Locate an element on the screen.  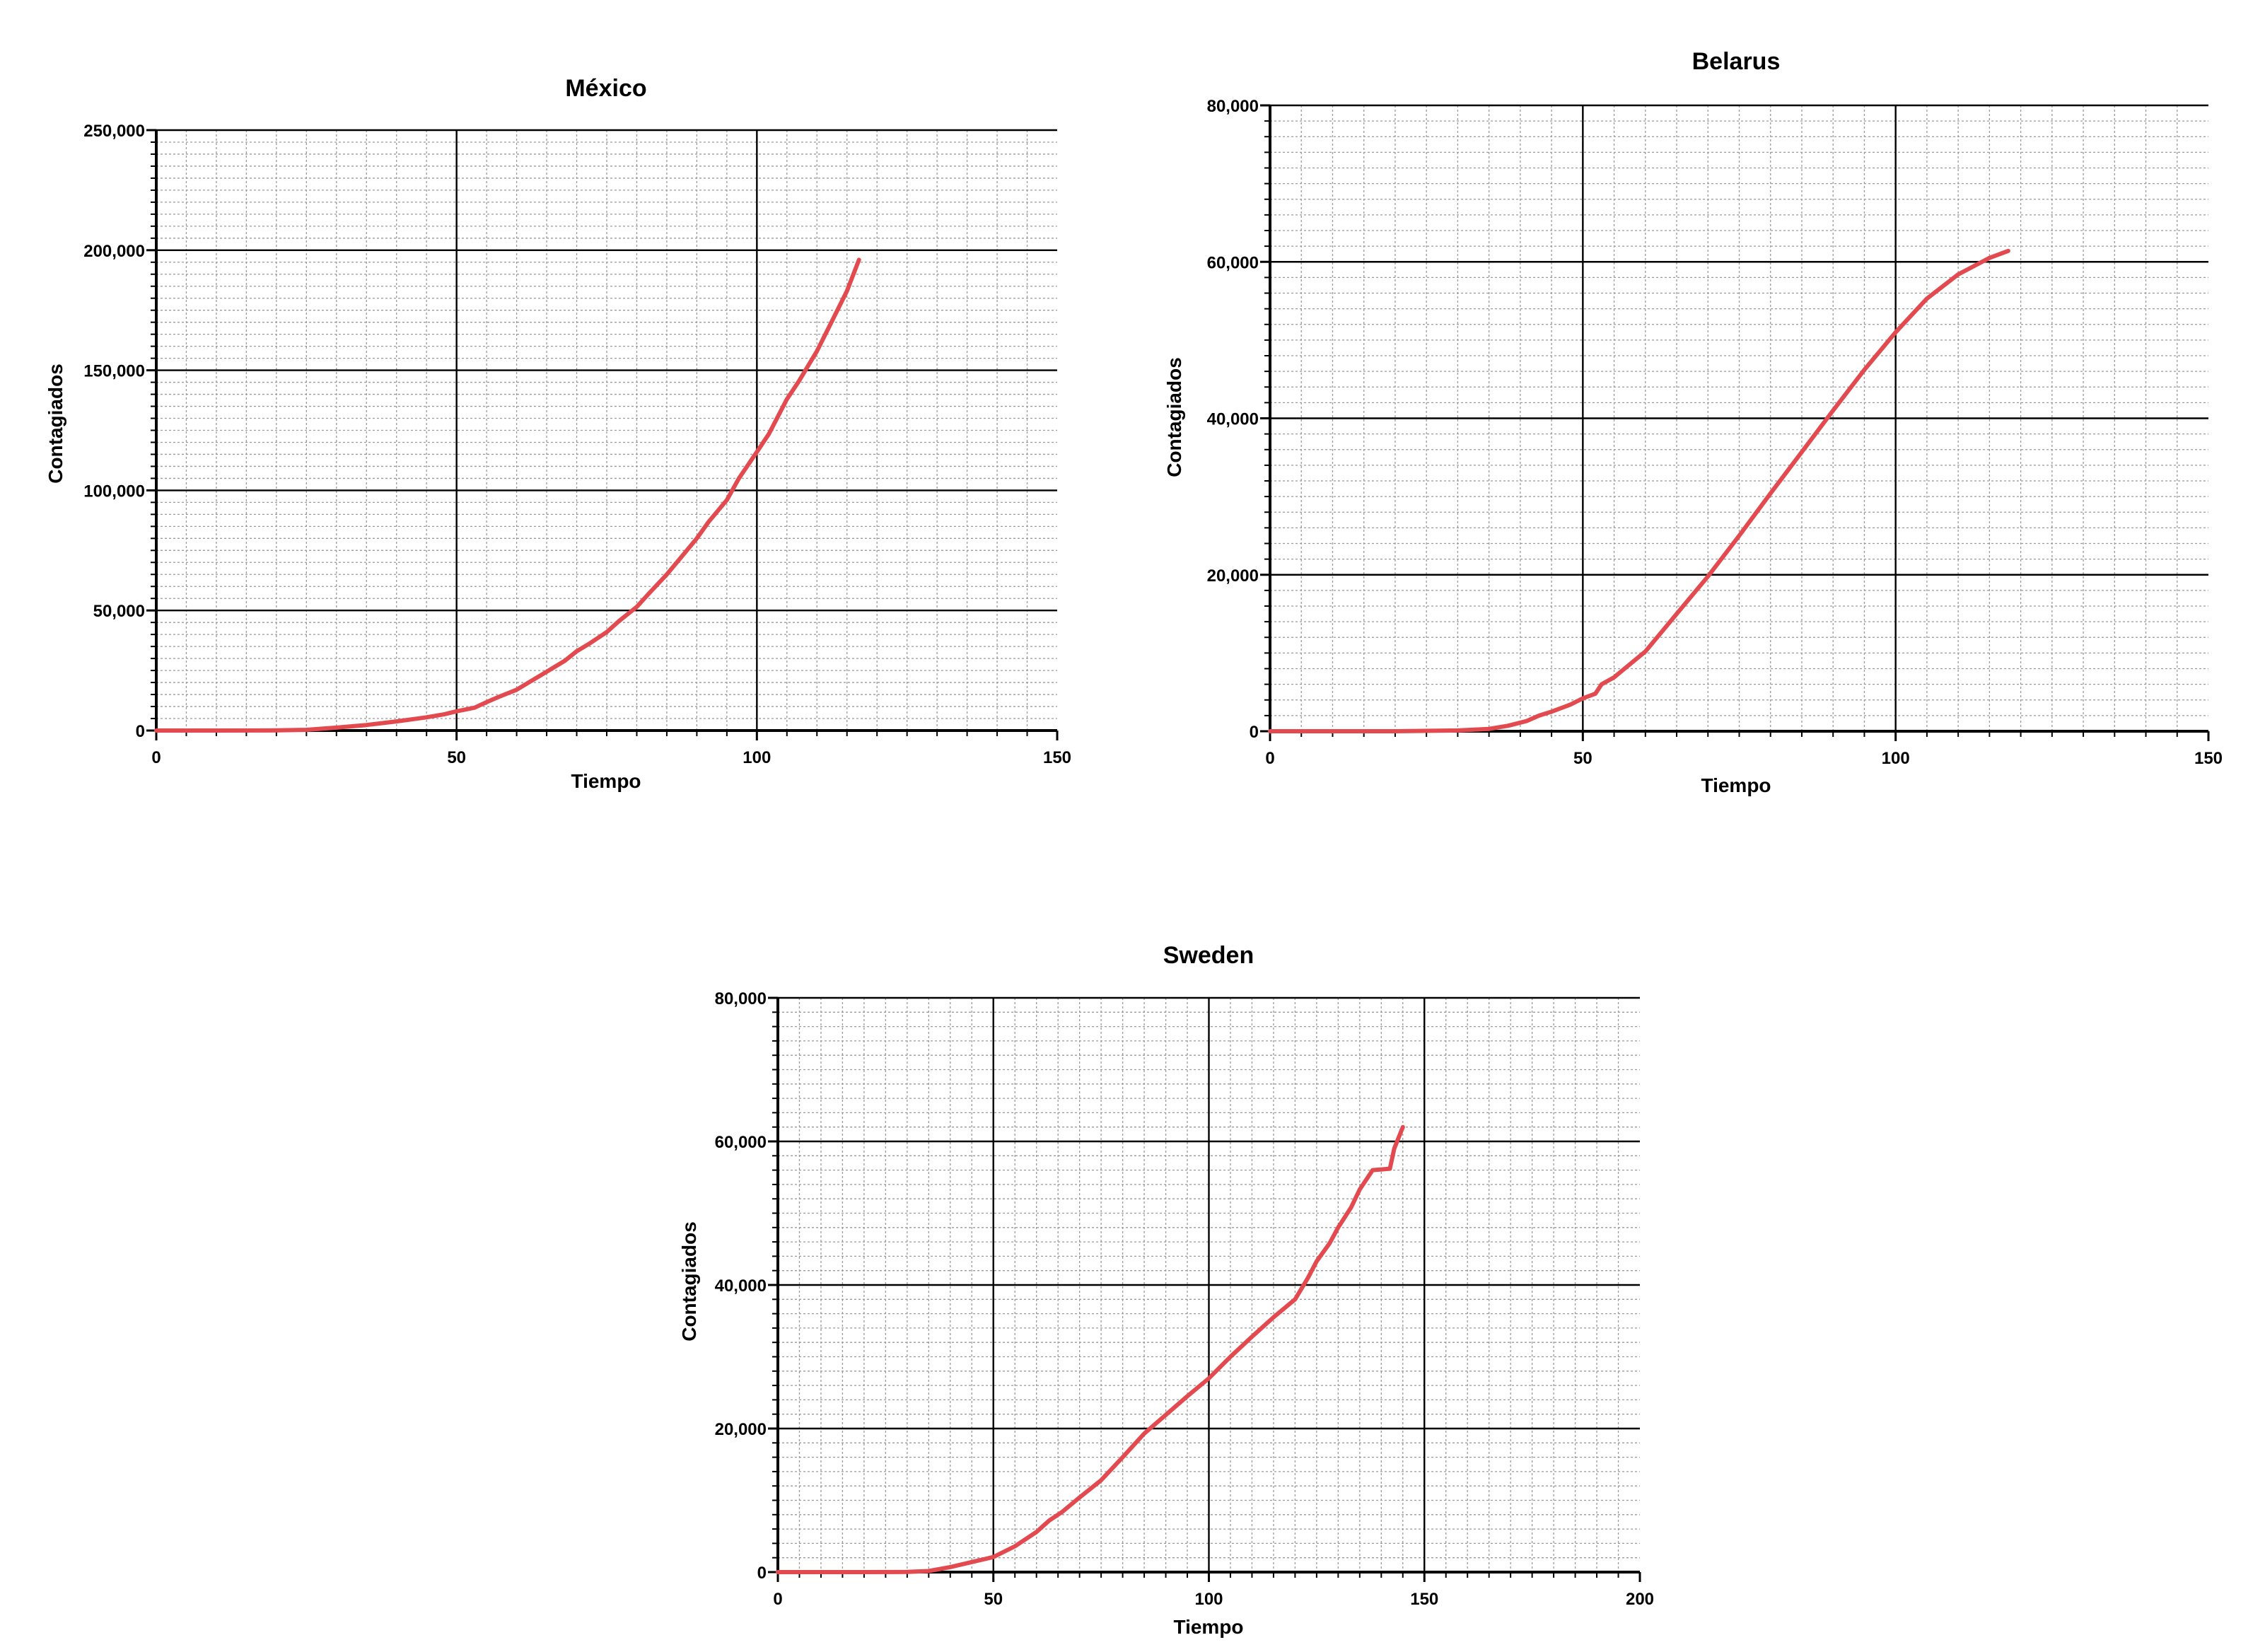
y-tick-label: 250,000 is located at coordinates (114, 131).